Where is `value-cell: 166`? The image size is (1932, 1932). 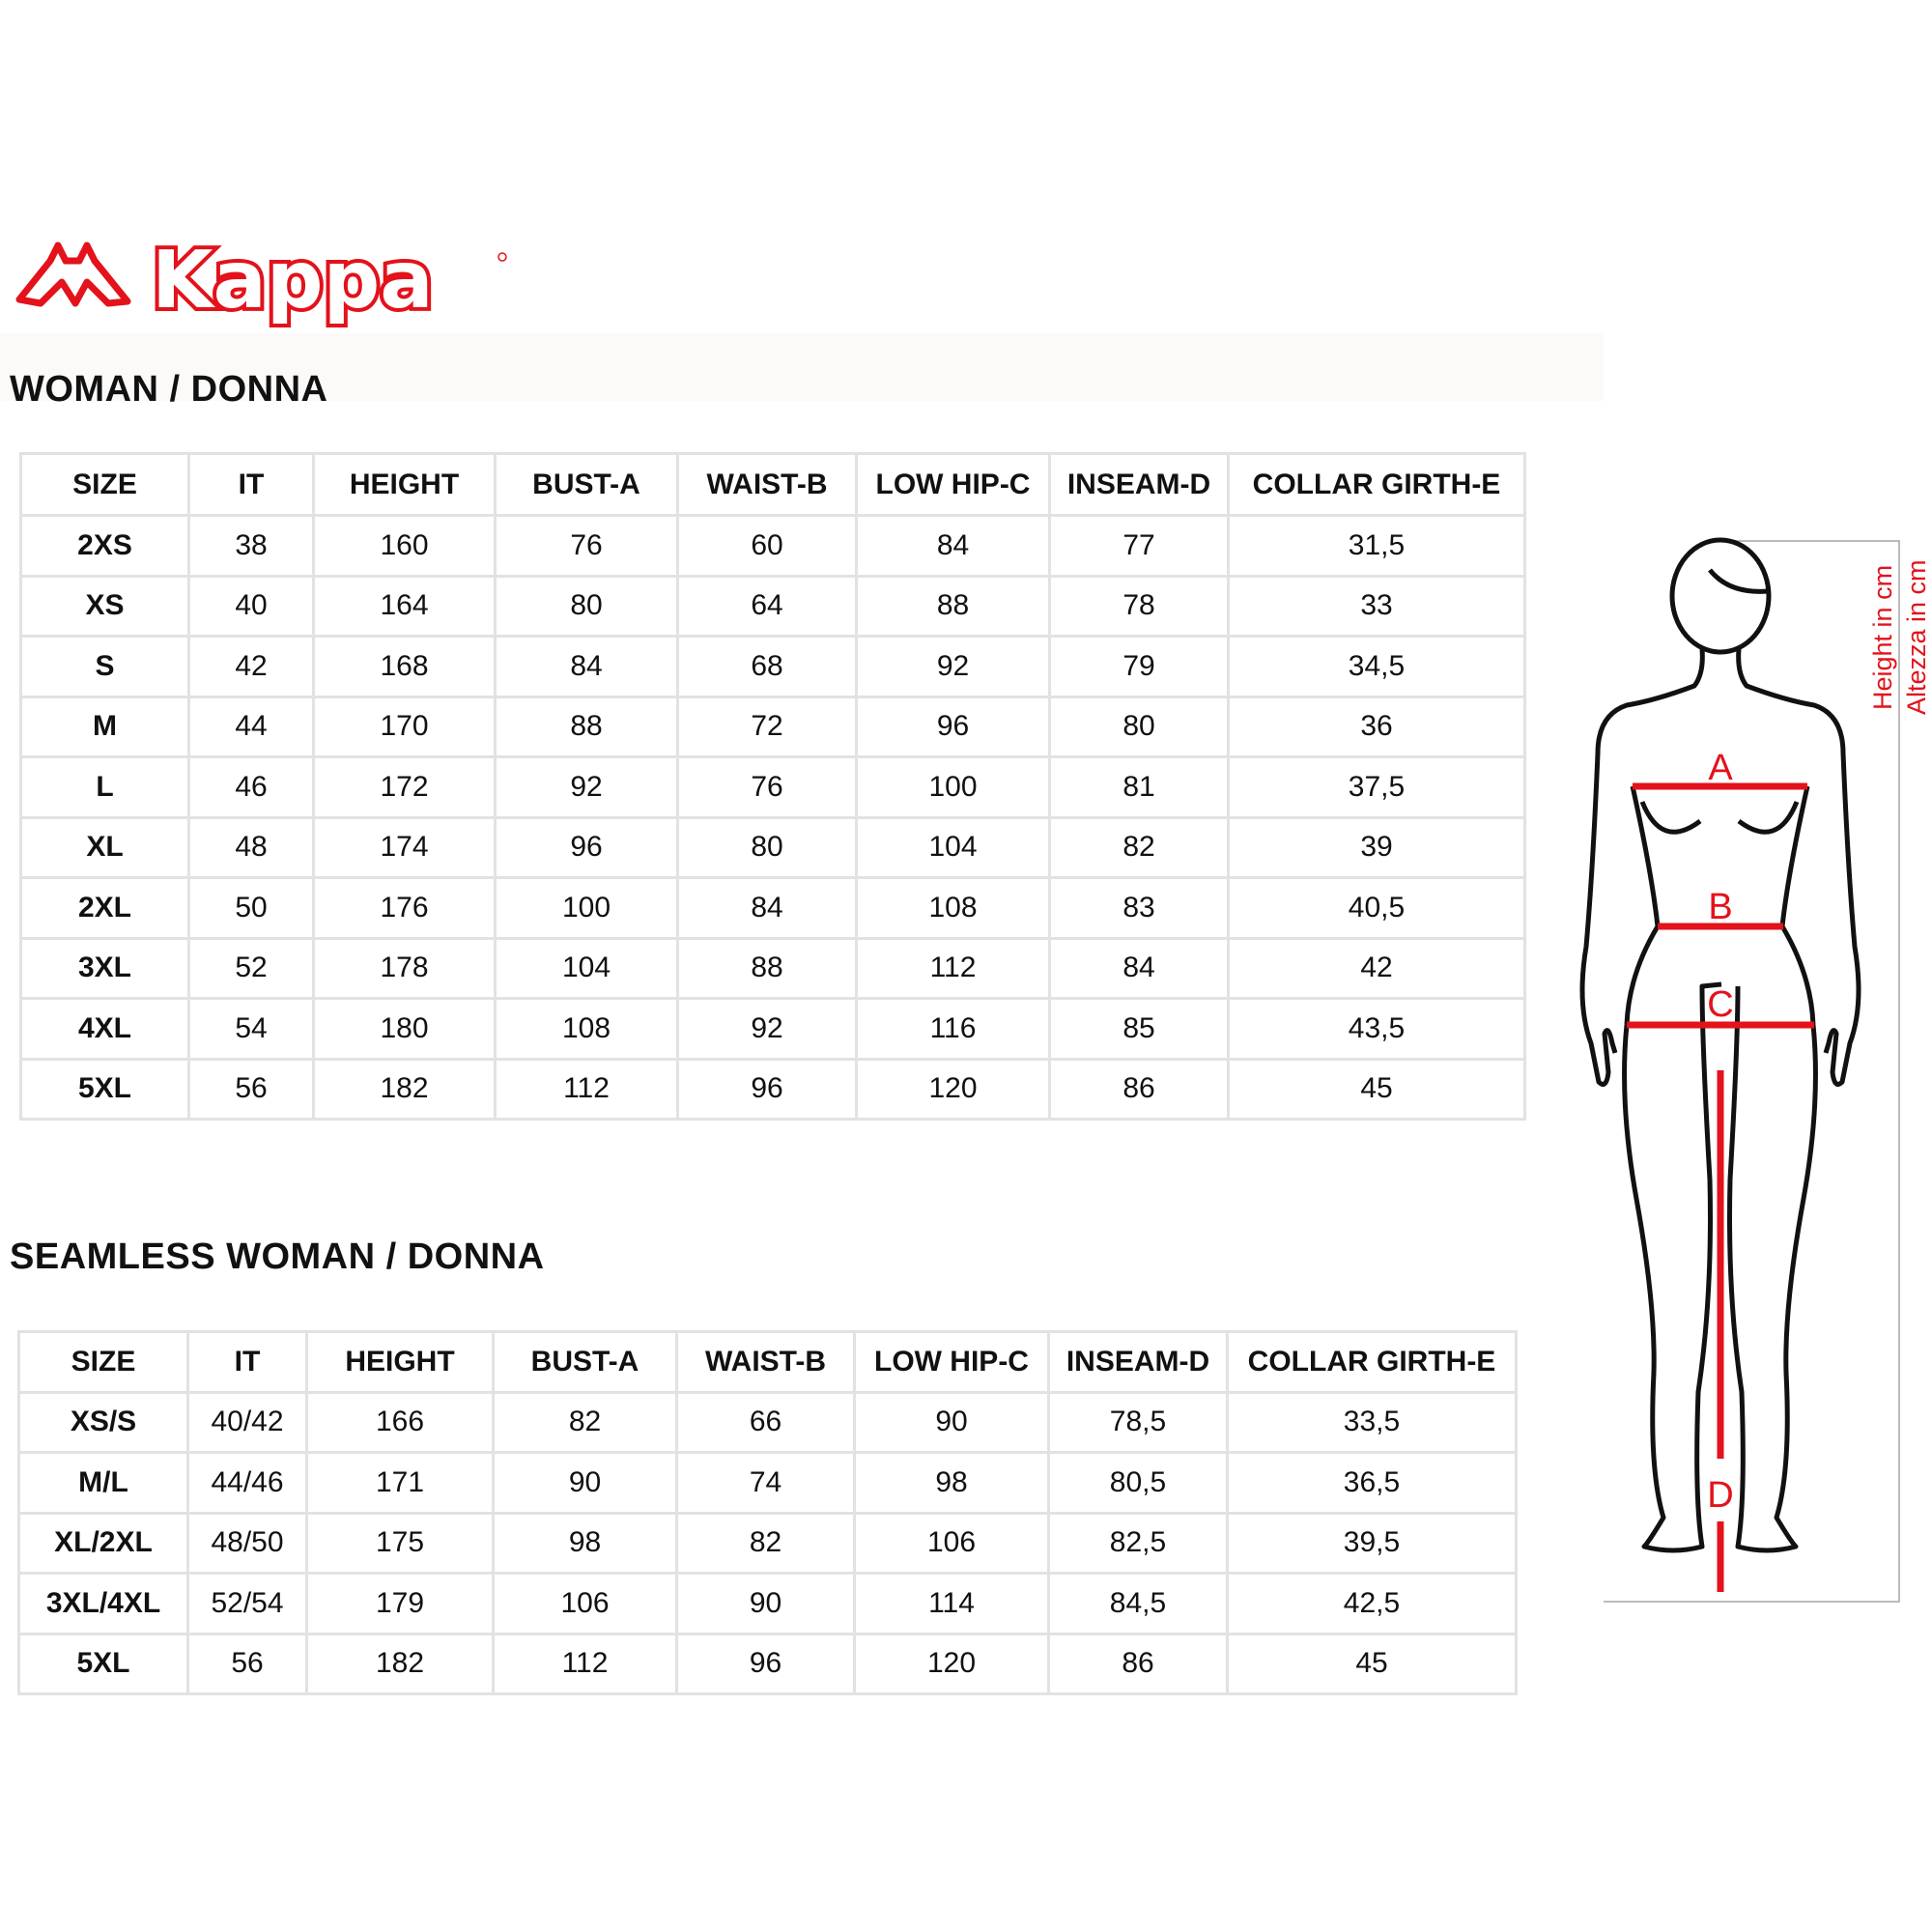
value-cell: 166 is located at coordinates (400, 1422).